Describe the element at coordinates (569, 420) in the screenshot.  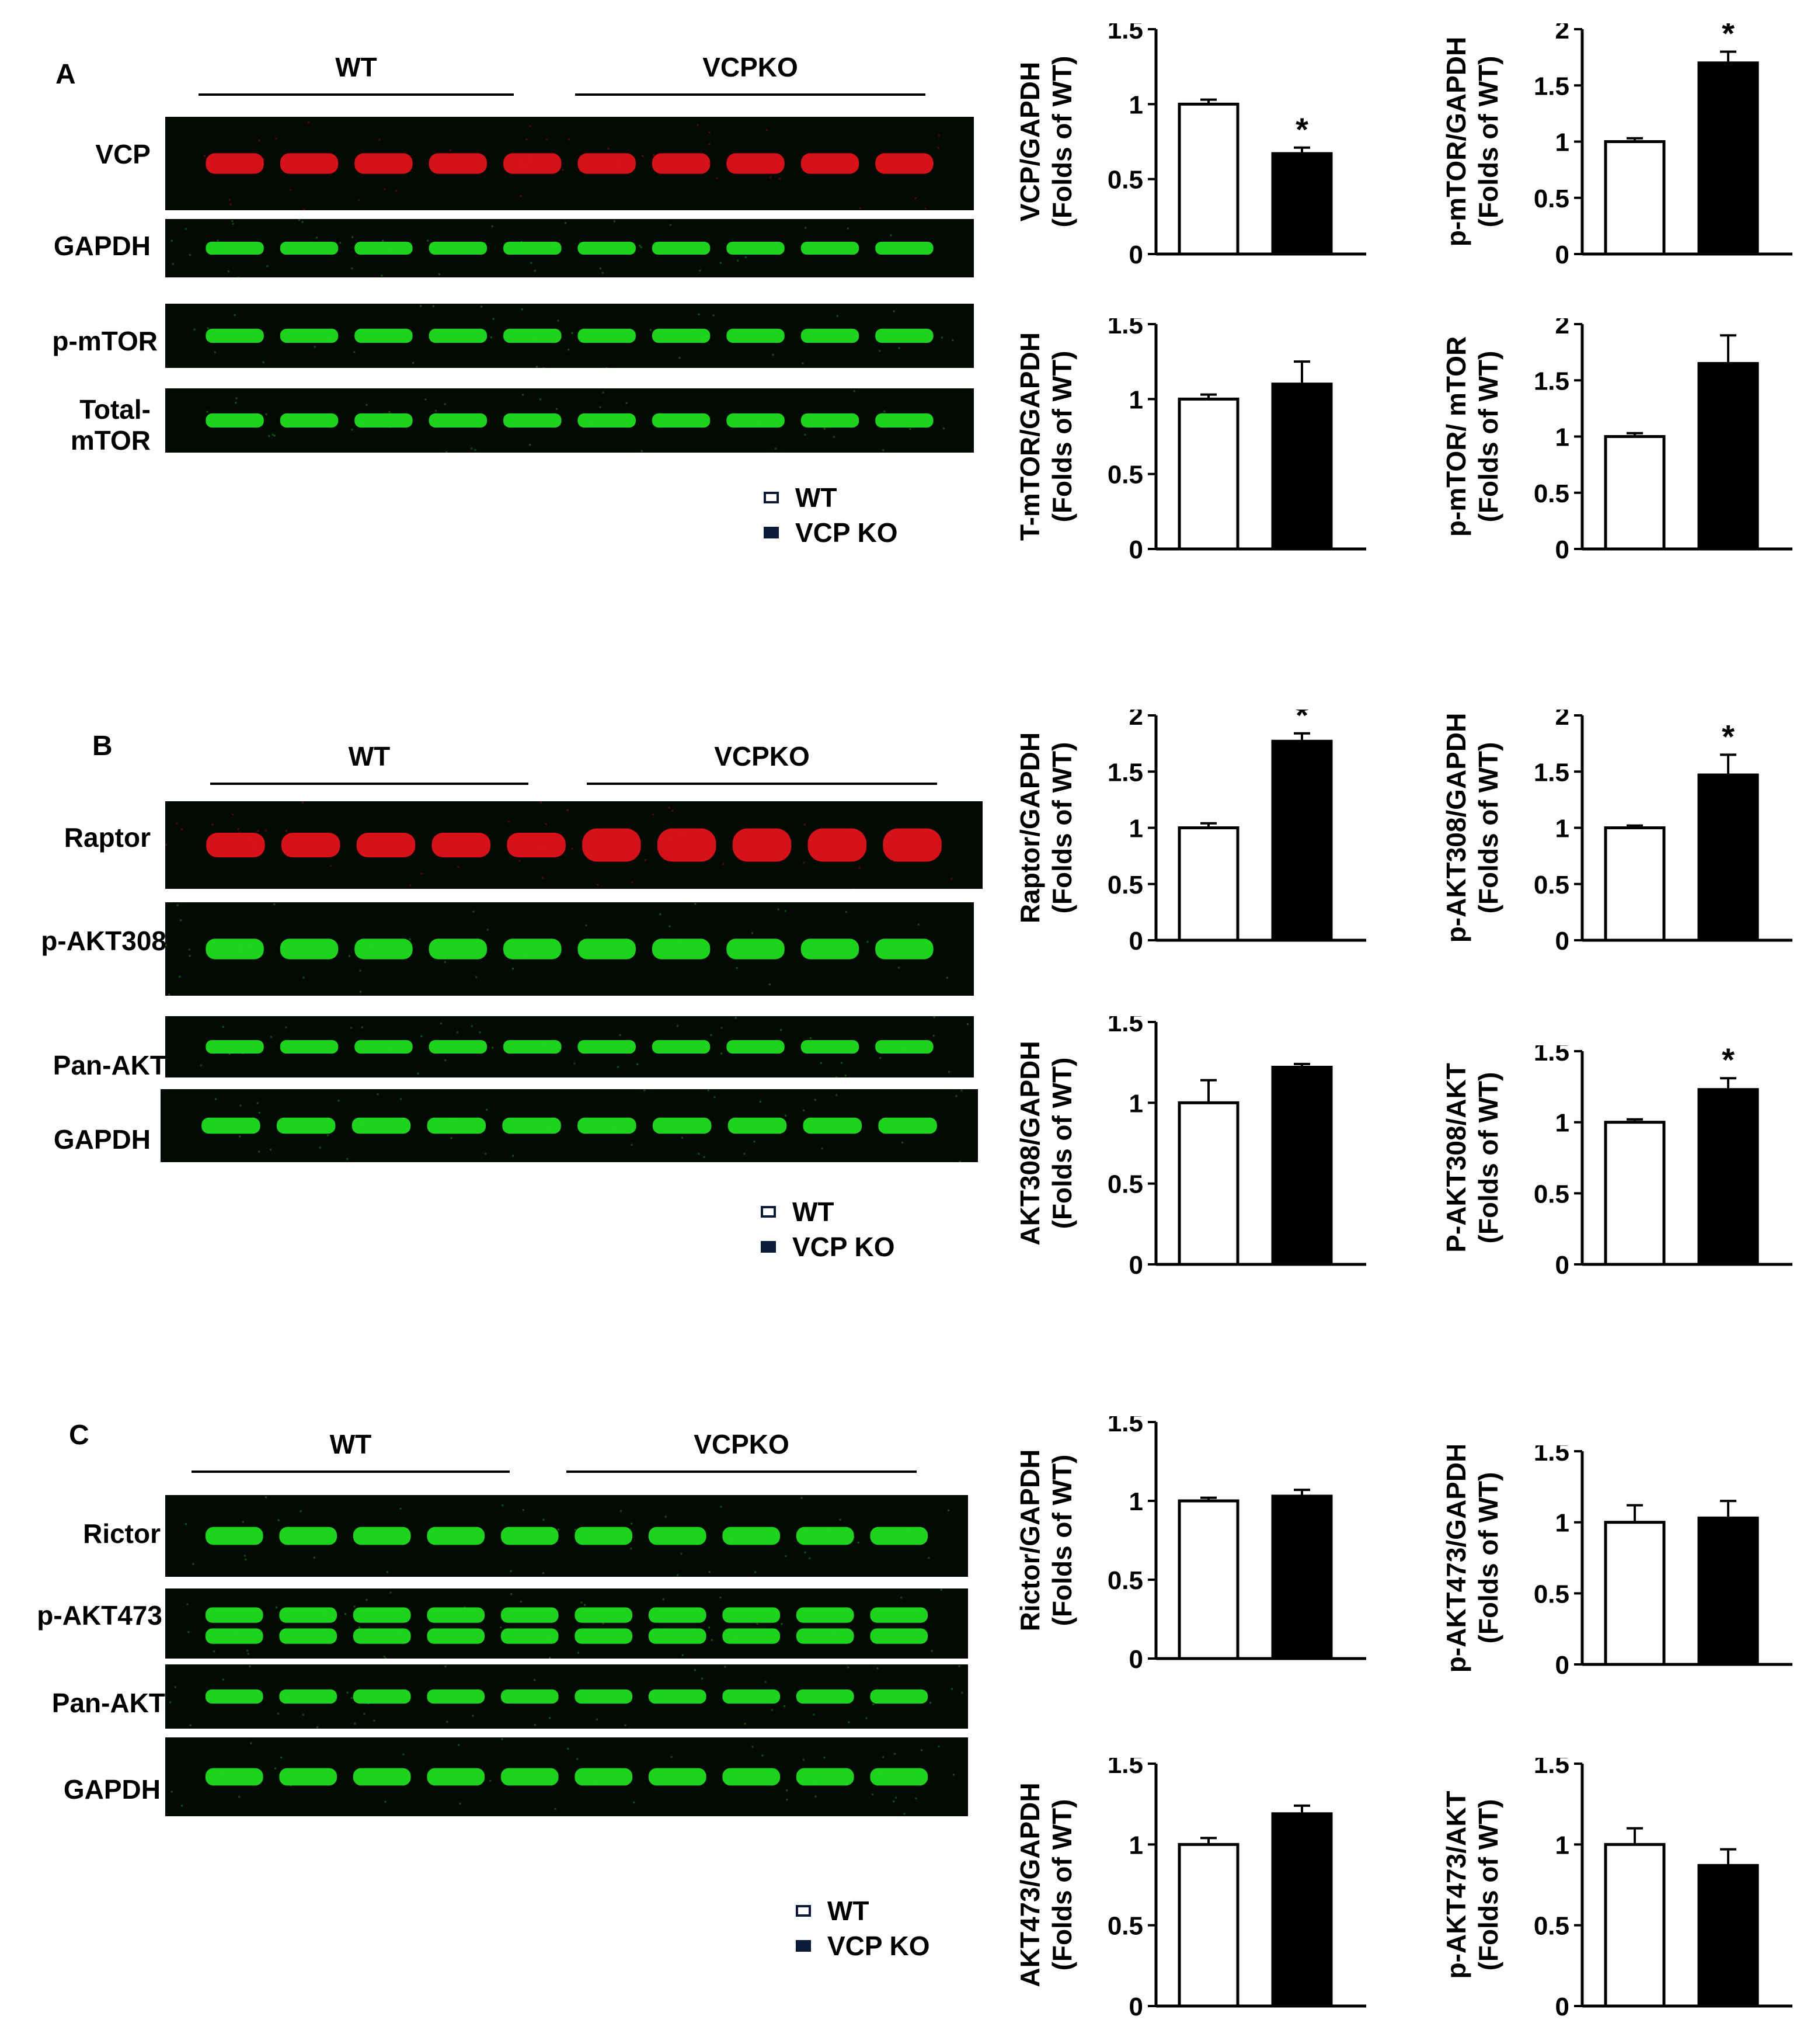
I see `blot-image` at that location.